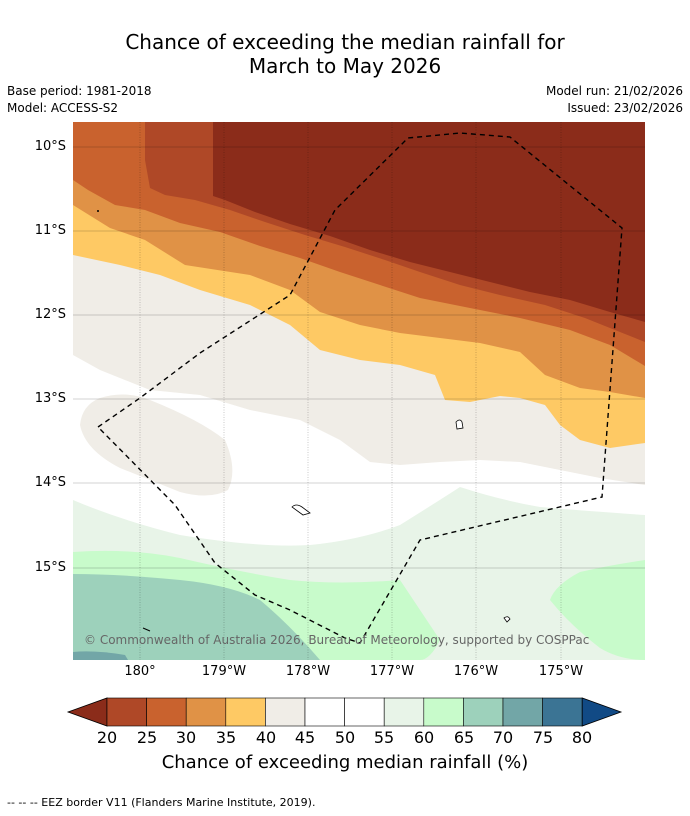 This screenshot has width=690, height=816. Describe the element at coordinates (305, 737) in the screenshot. I see `colorbar-tick: 45` at that location.